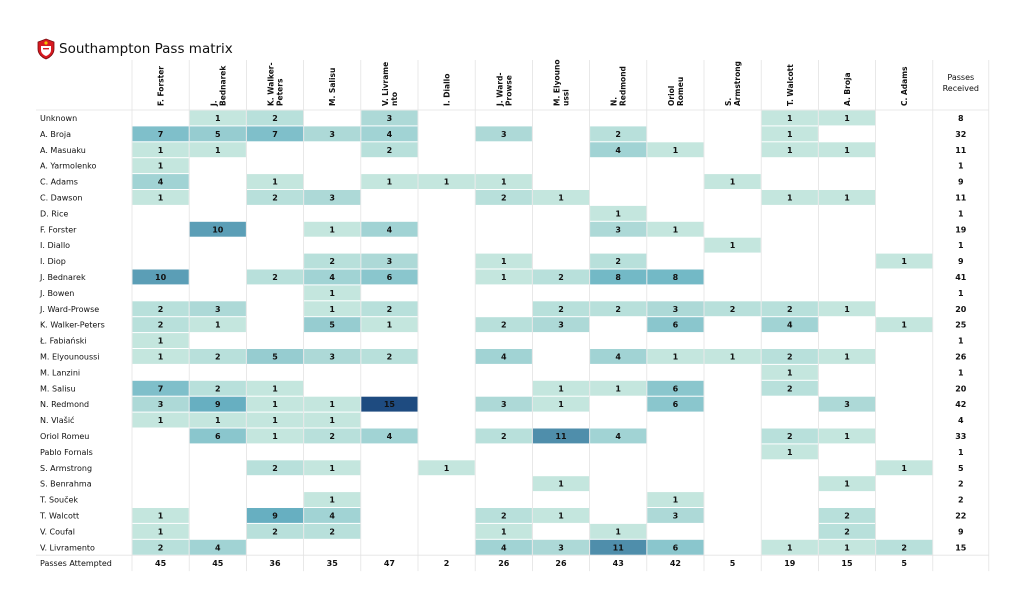 The height and width of the screenshot is (602, 1024). I want to click on column-label: N. Redmond, so click(619, 86).